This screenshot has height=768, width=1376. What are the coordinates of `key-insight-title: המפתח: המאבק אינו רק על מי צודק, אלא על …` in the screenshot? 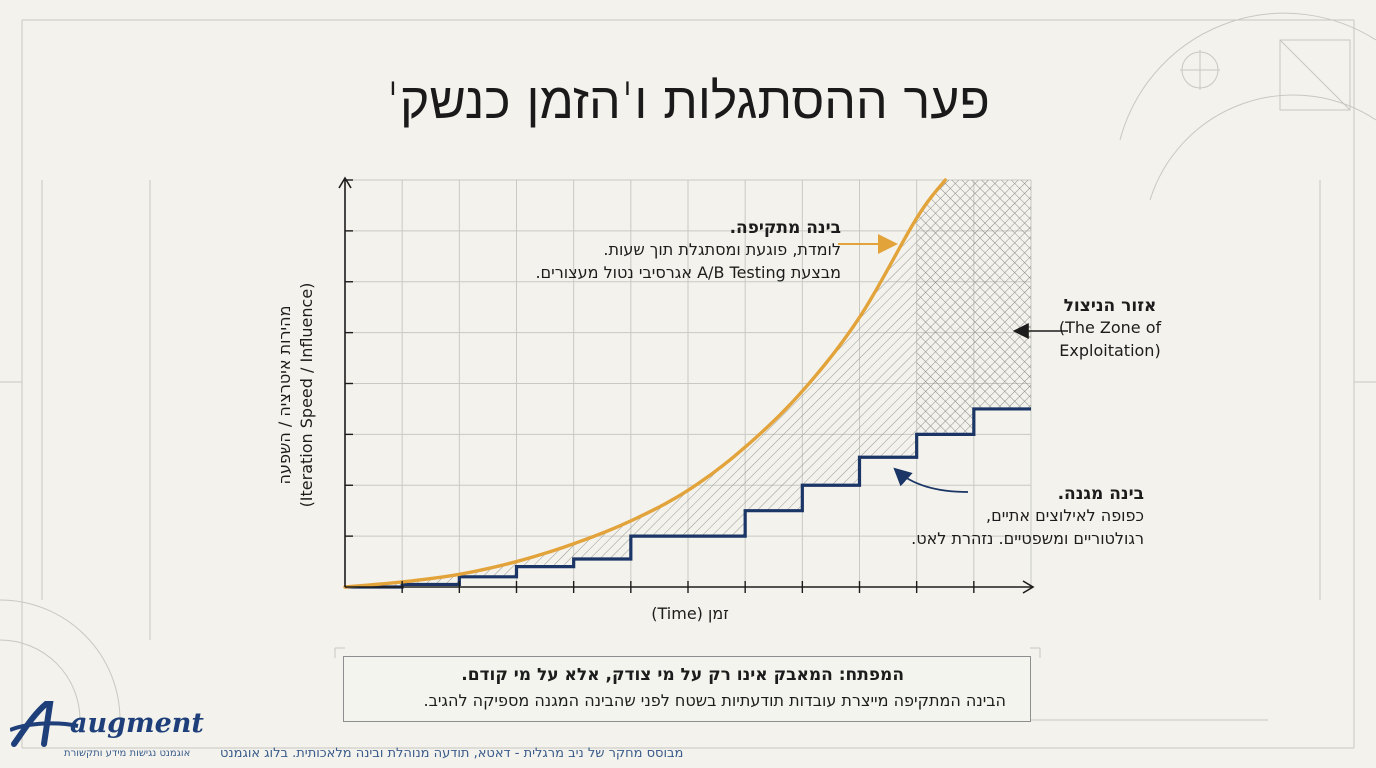 It's located at (682, 675).